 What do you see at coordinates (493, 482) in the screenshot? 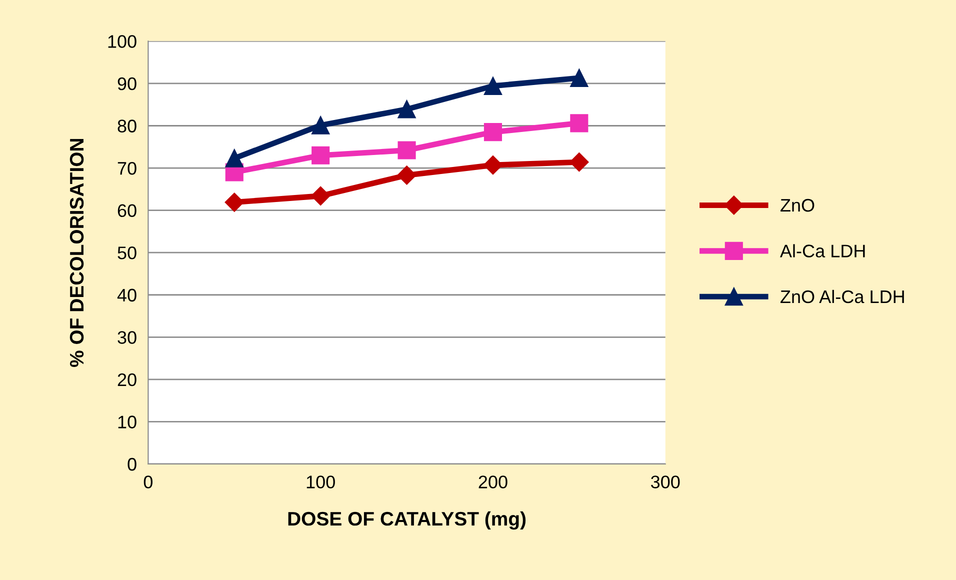
I see `x-tick-label: 200` at bounding box center [493, 482].